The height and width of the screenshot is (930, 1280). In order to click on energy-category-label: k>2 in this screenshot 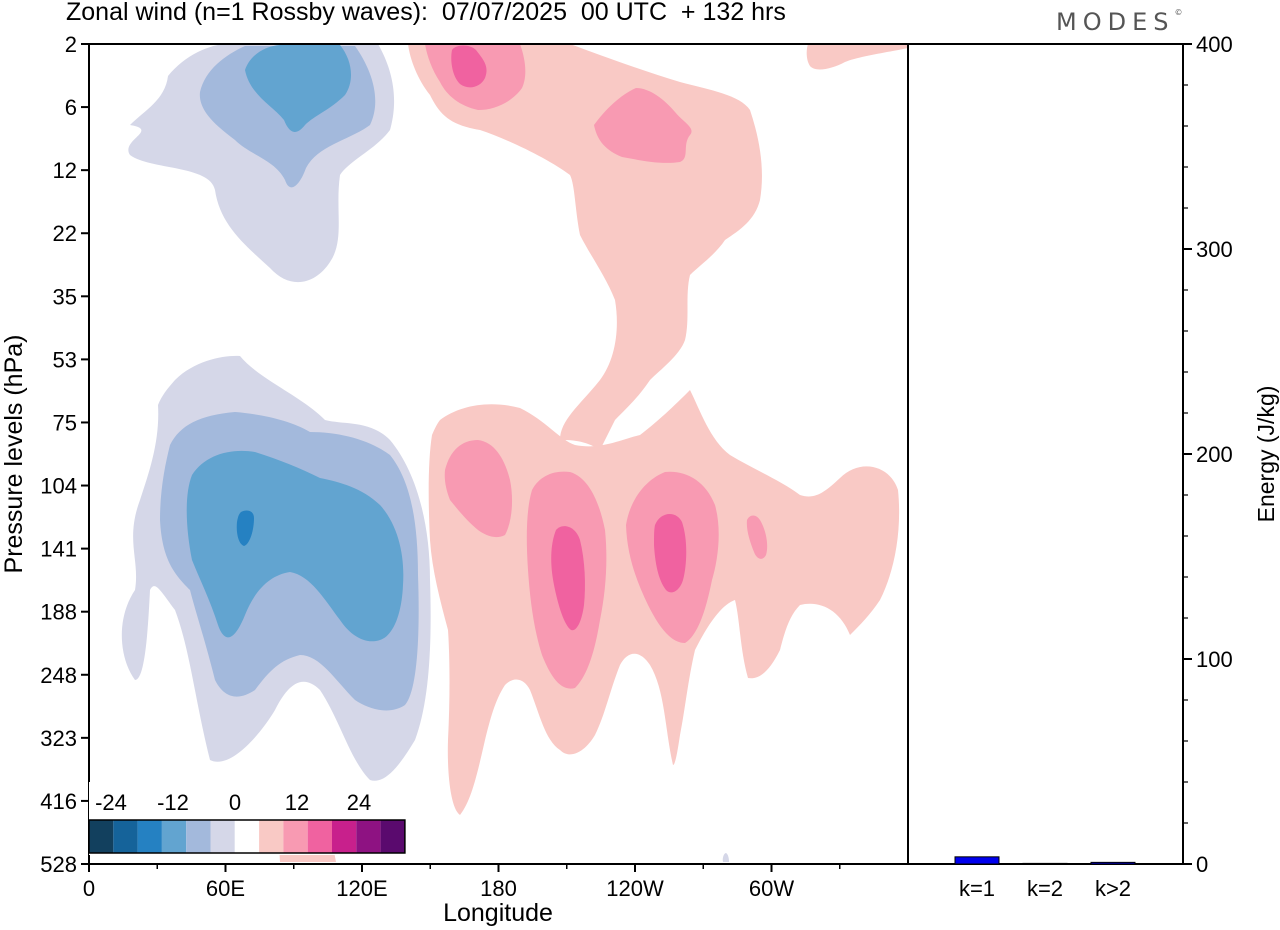, I will do `click(1113, 888)`.